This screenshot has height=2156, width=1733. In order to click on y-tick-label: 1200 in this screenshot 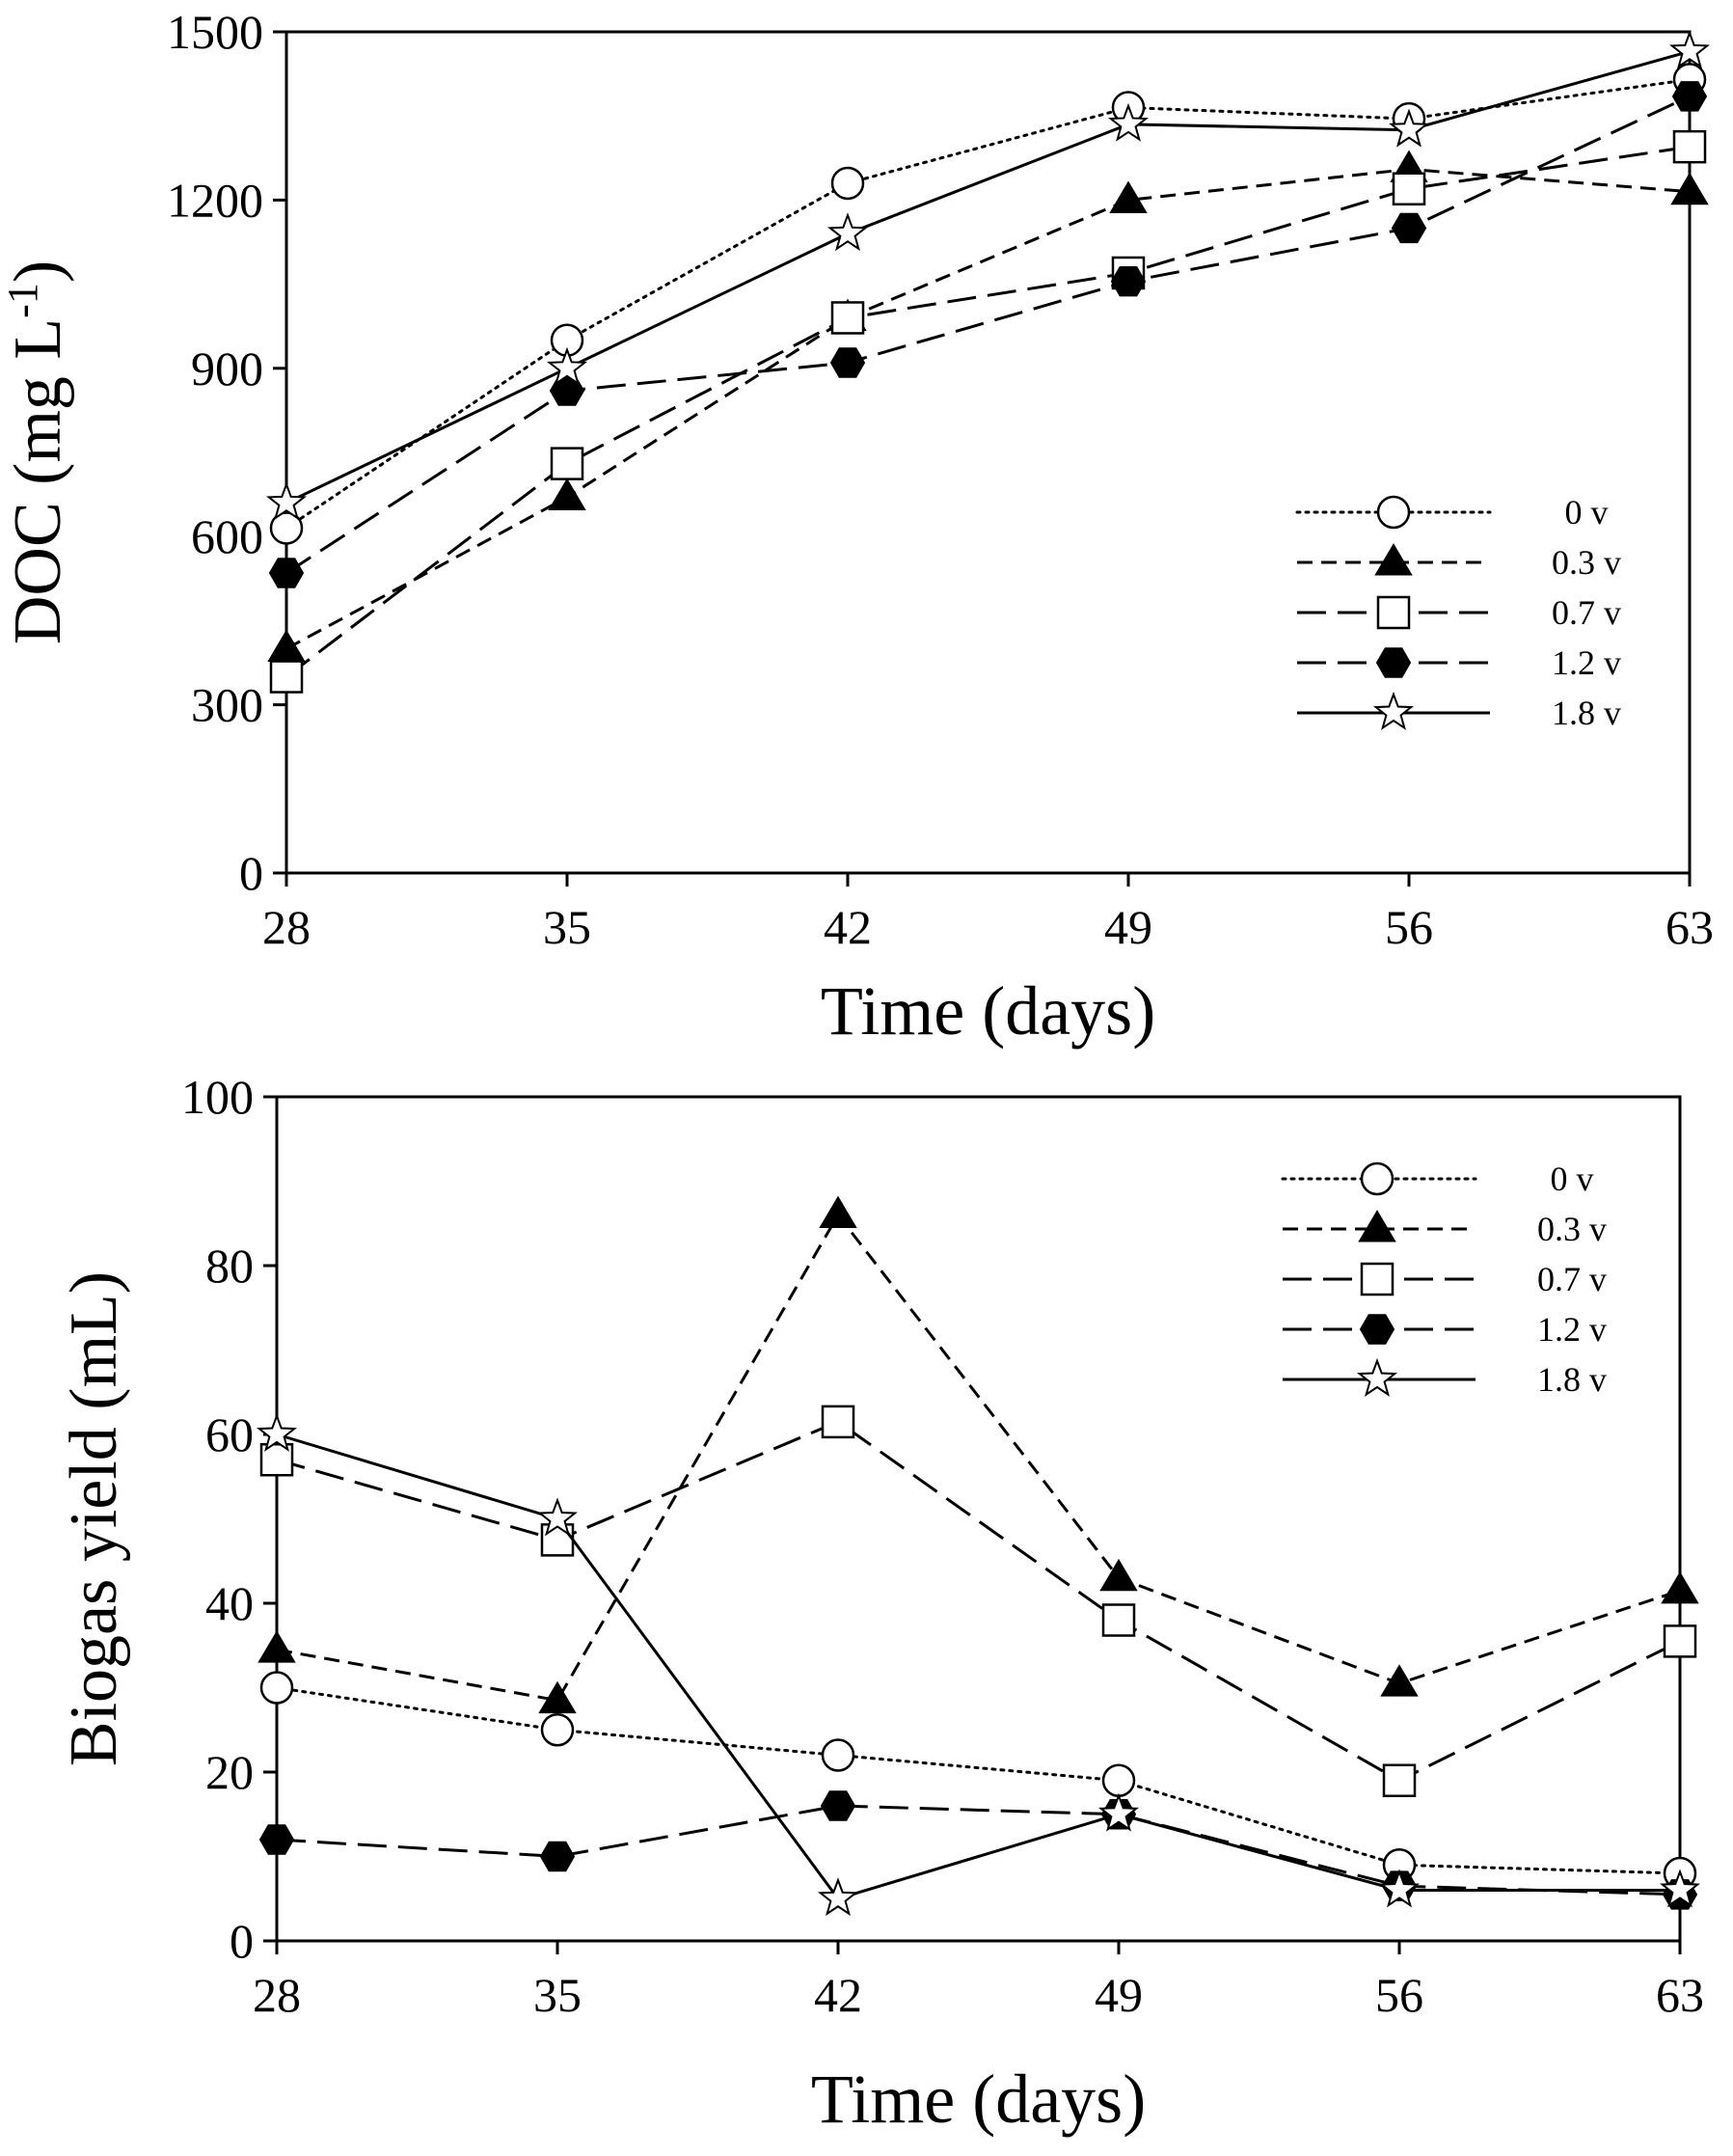, I will do `click(215, 200)`.